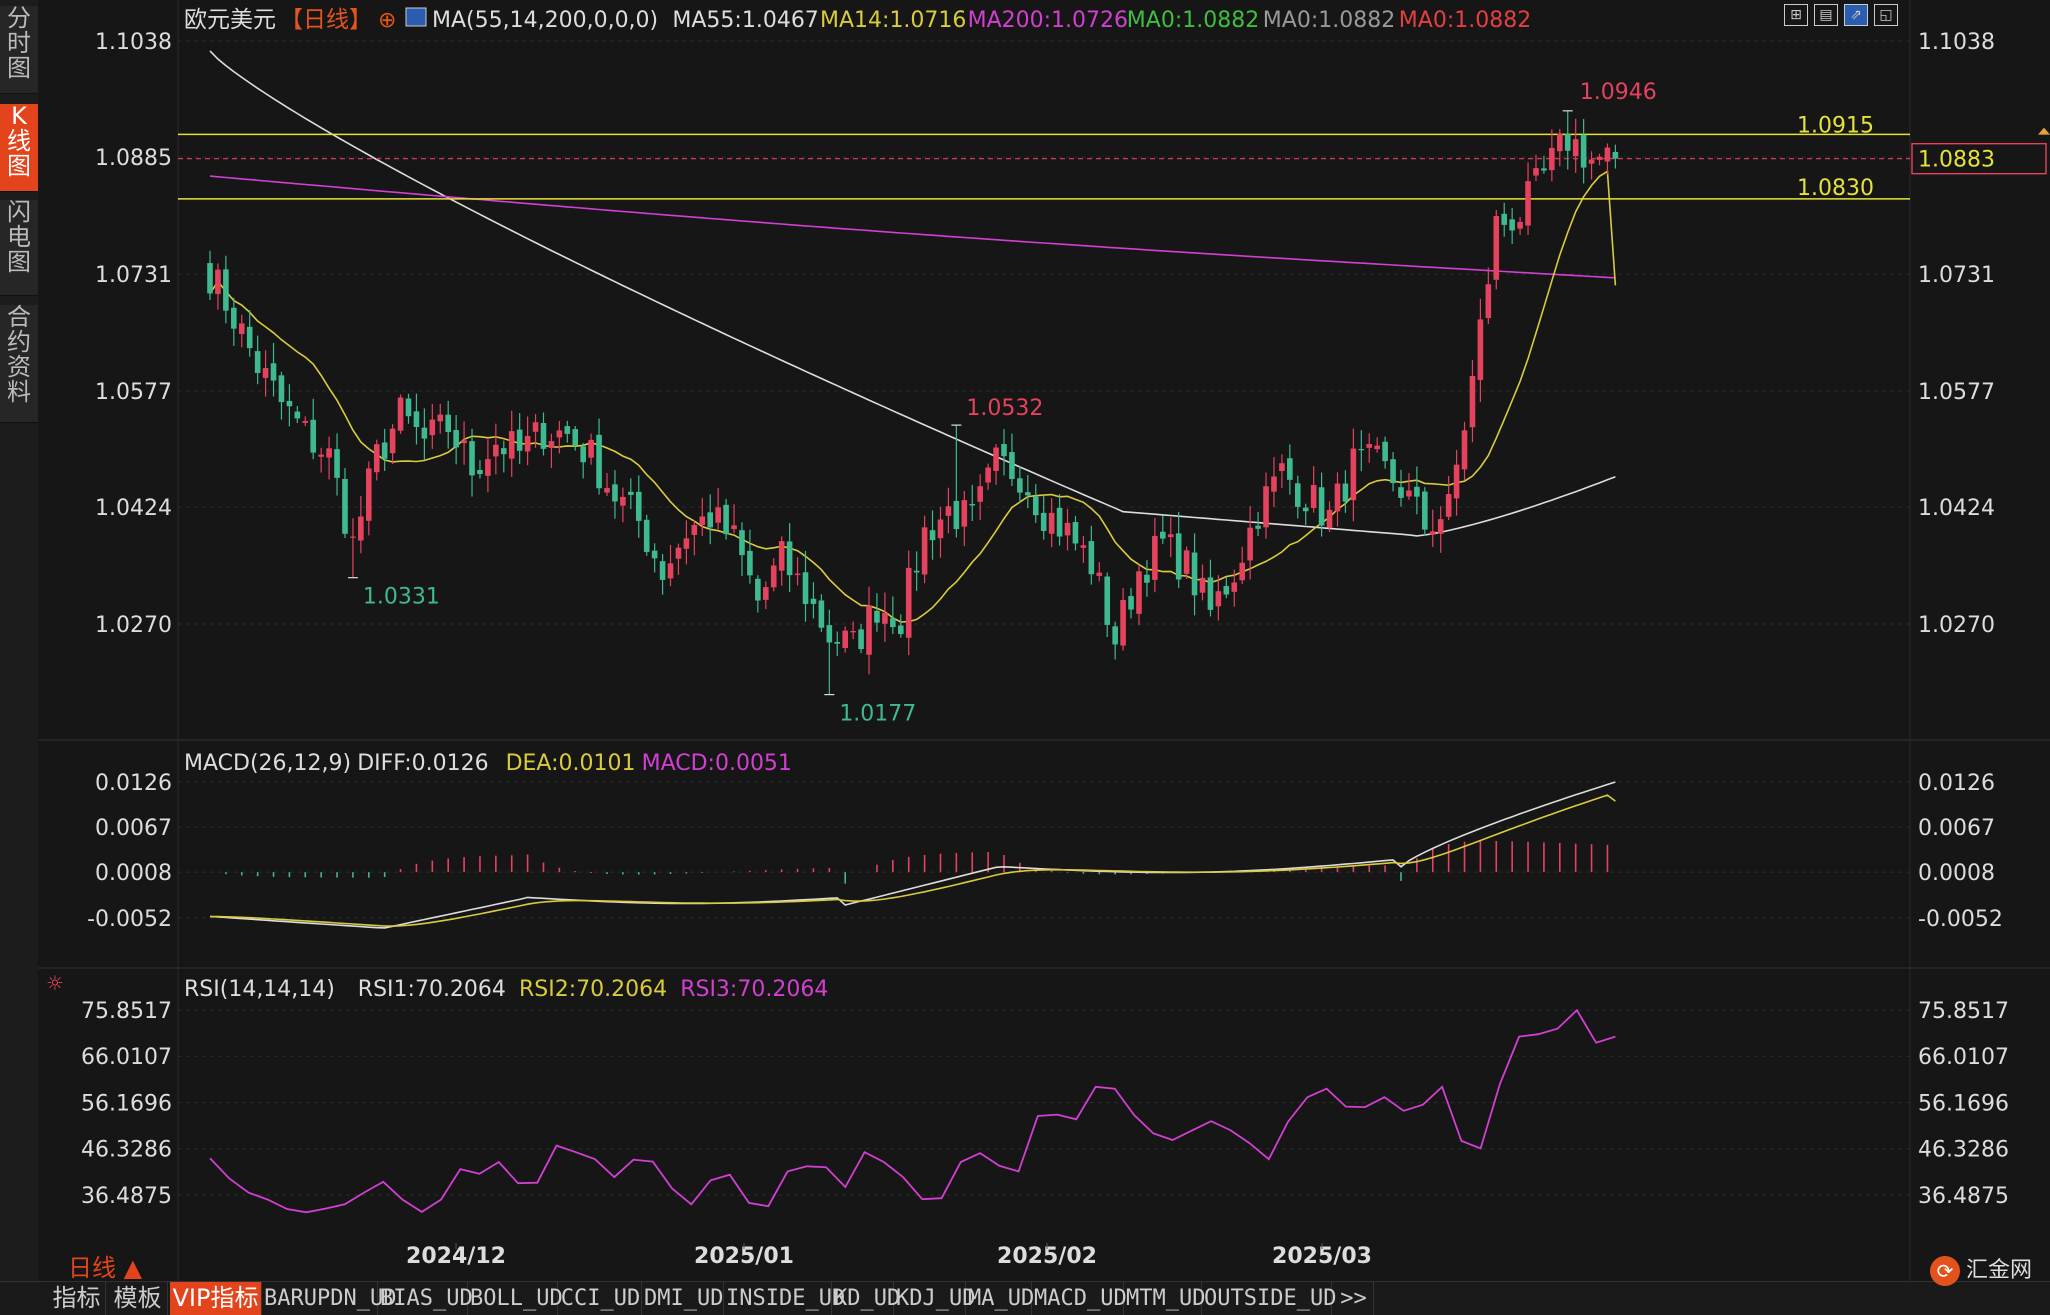 The image size is (2050, 1315). What do you see at coordinates (138, 1298) in the screenshot?
I see `indicator-tab: 模板` at bounding box center [138, 1298].